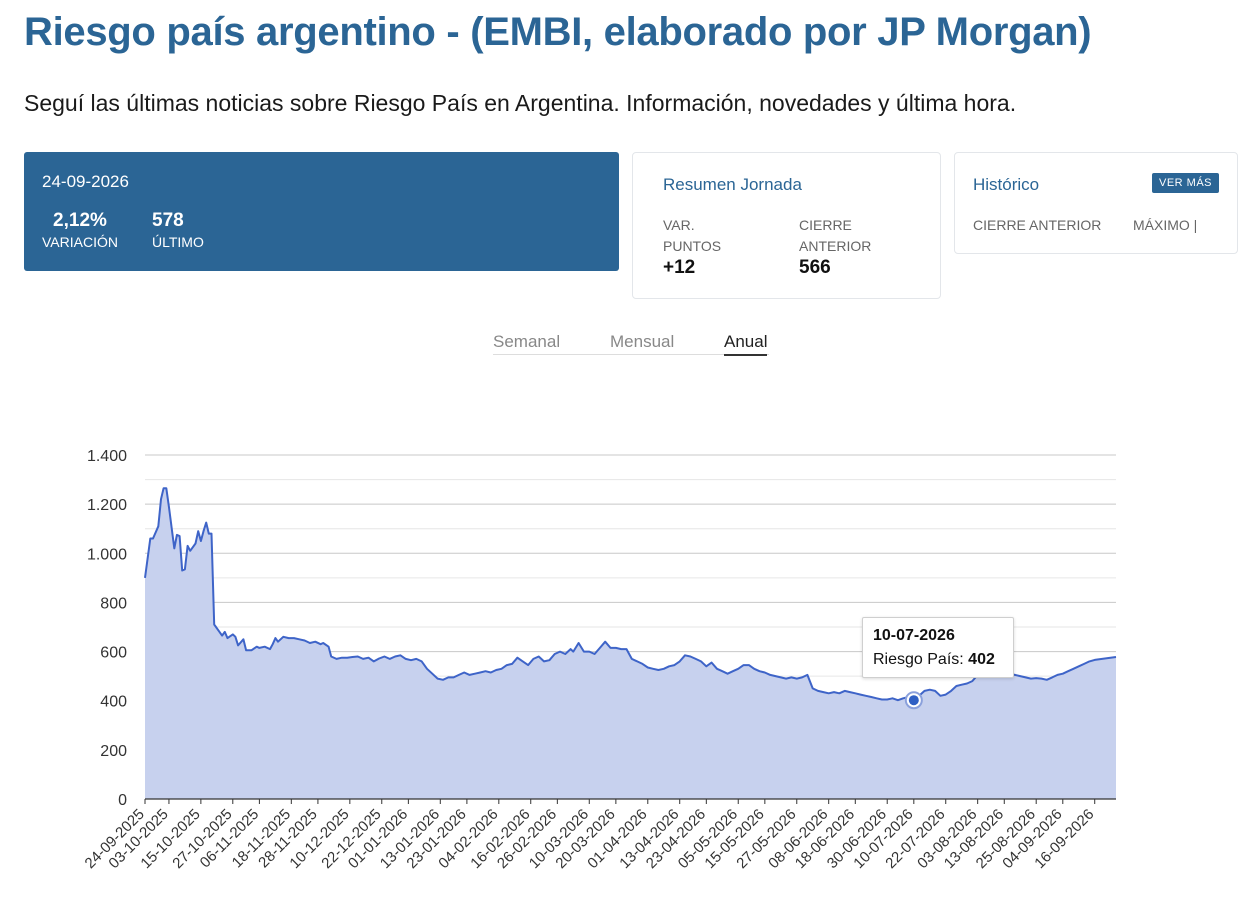 This screenshot has height=898, width=1260. I want to click on var-points-value: +12, so click(679, 267).